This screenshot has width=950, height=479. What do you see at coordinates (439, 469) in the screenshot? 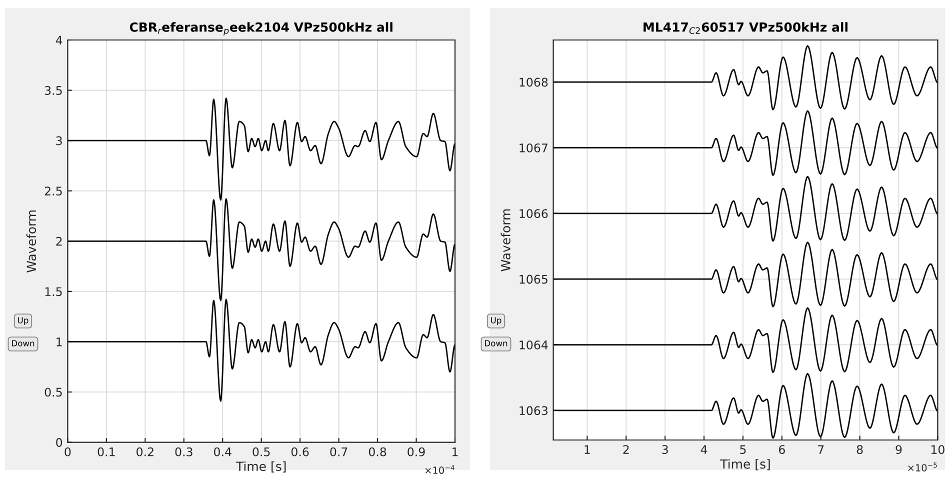
I see `text: ×10$^{−4}$` at bounding box center [439, 469].